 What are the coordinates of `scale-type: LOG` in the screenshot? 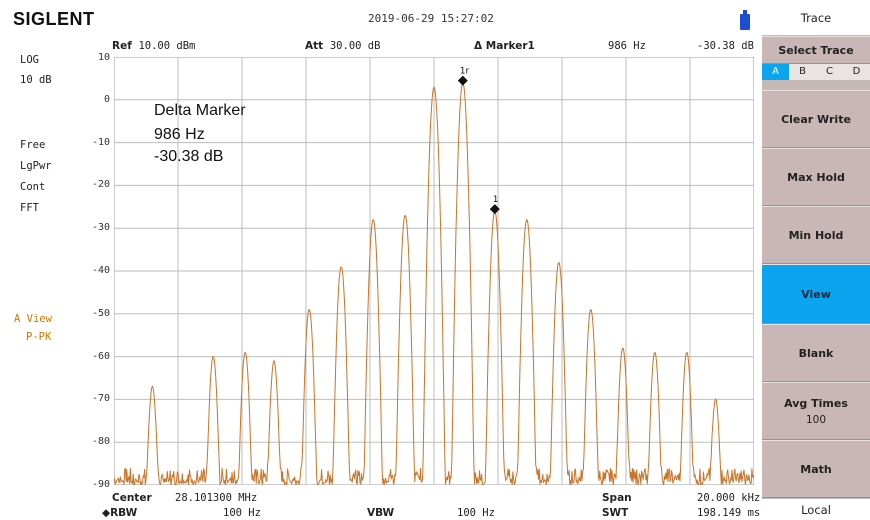 It's located at (29, 60).